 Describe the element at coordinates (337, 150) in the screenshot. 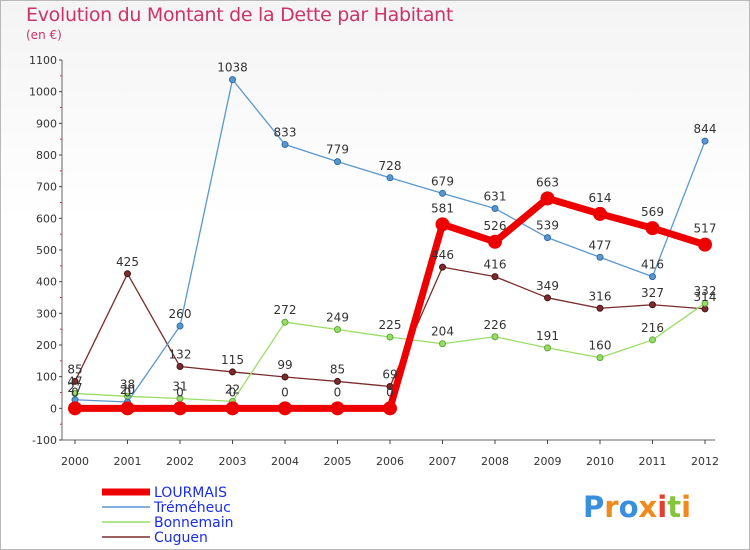

I see `data-label: 779` at that location.